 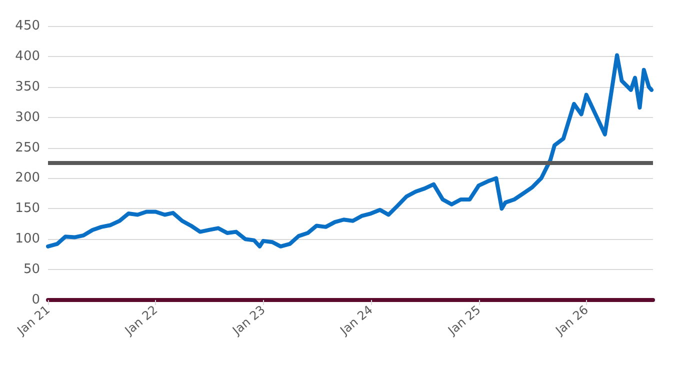 I want to click on y-tick-label: 250, so click(x=27, y=148).